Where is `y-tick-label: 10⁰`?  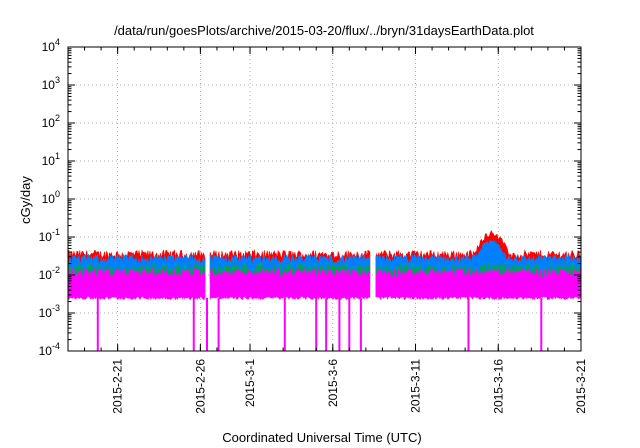
y-tick-label: 10⁰ is located at coordinates (51, 197).